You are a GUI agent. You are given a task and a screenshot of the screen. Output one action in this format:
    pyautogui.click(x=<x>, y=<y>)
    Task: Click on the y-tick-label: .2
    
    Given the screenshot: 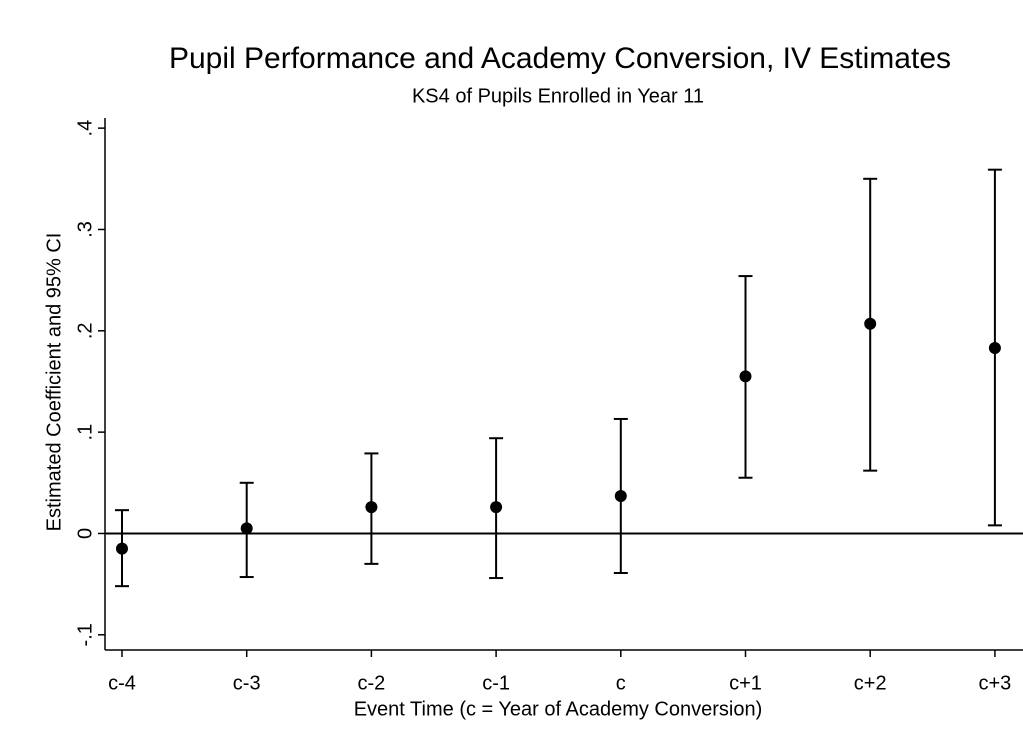 What is the action you would take?
    pyautogui.click(x=85, y=330)
    